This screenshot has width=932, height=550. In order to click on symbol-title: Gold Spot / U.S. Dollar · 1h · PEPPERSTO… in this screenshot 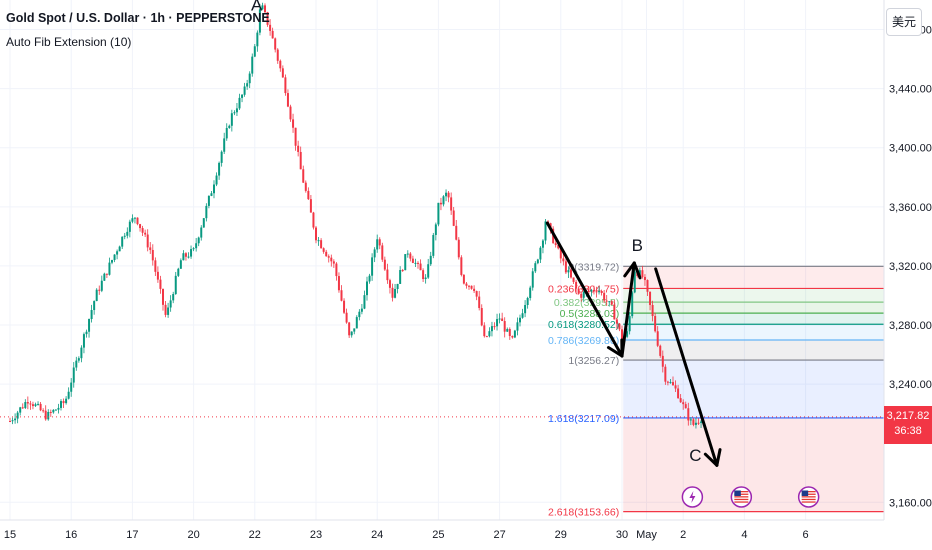, I will do `click(138, 18)`.